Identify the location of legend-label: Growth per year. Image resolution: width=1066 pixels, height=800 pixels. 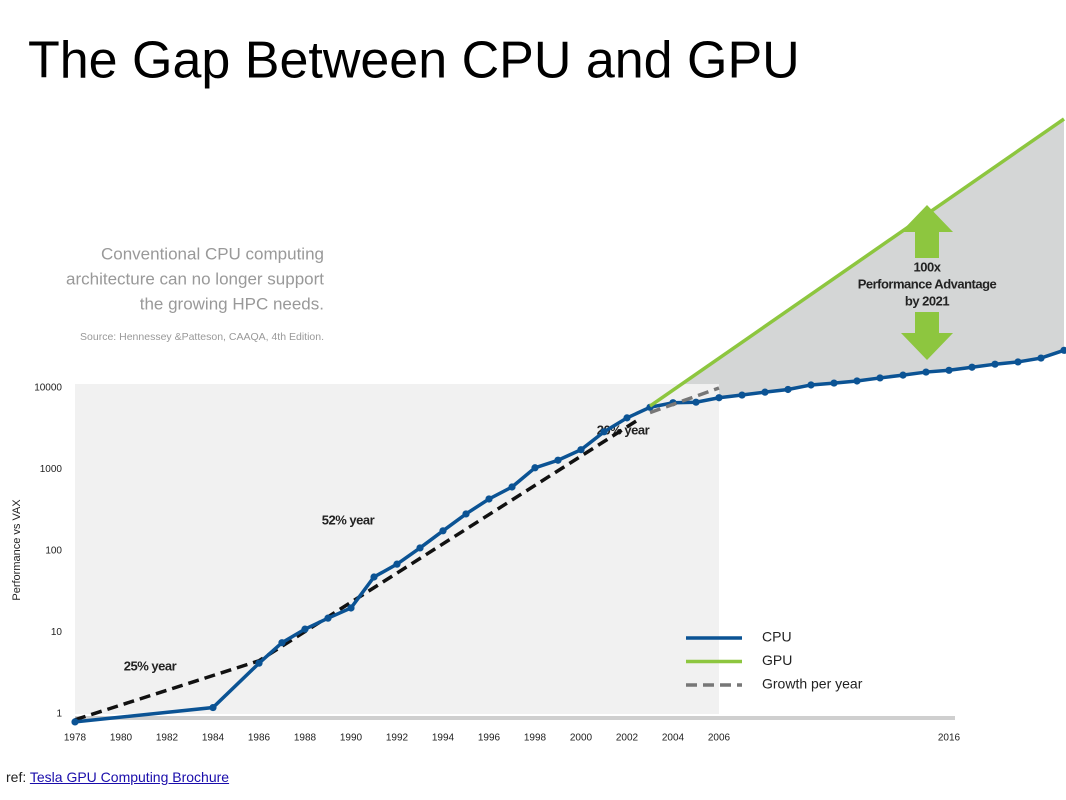
(812, 684).